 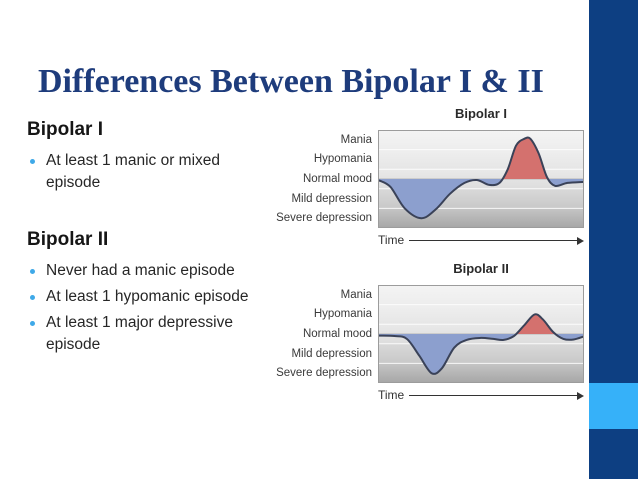 I want to click on bullet-text: At least 1 hypomanic episode, so click(x=147, y=296).